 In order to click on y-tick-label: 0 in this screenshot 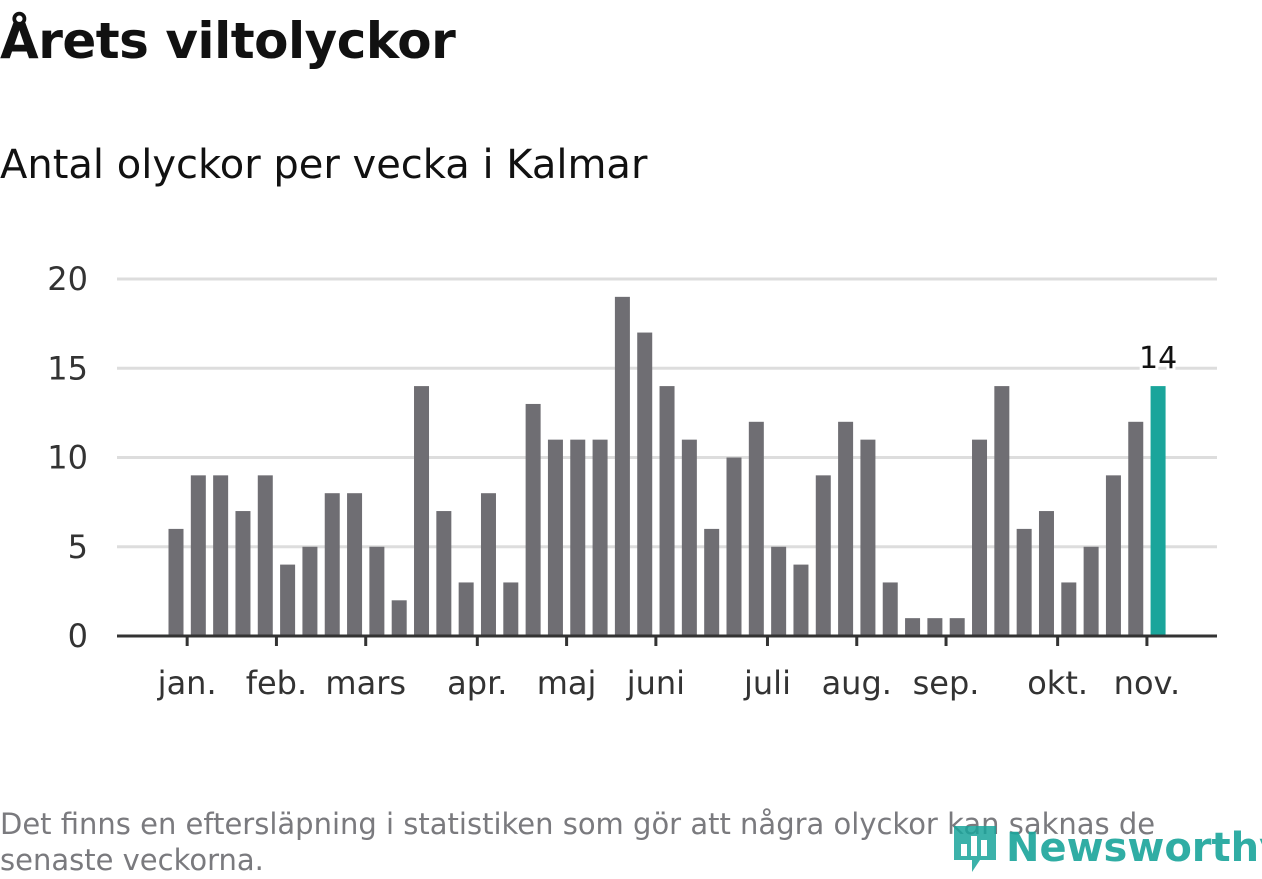, I will do `click(78, 636)`.